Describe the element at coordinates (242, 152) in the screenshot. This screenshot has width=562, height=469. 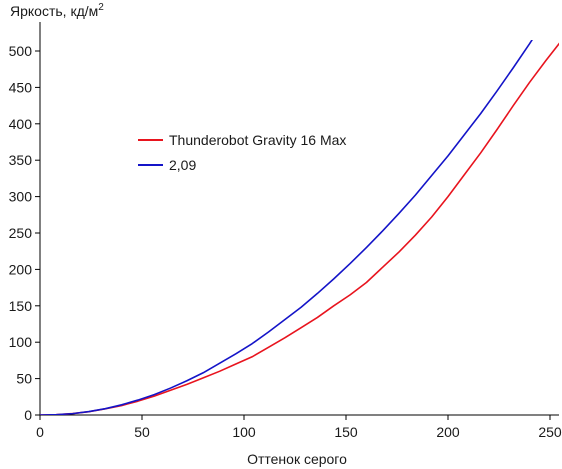
I see `legend: Thunderobot Gravity 16 Max 2,09` at that location.